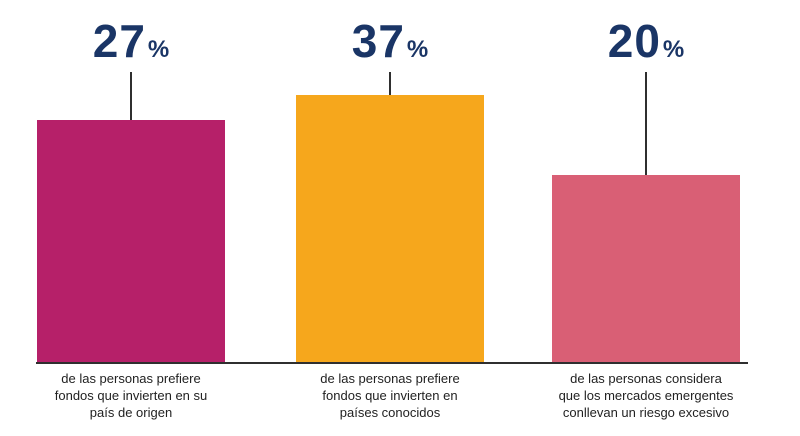 This screenshot has width=800, height=436. Describe the element at coordinates (634, 41) in the screenshot. I see `percent-number: 20` at that location.